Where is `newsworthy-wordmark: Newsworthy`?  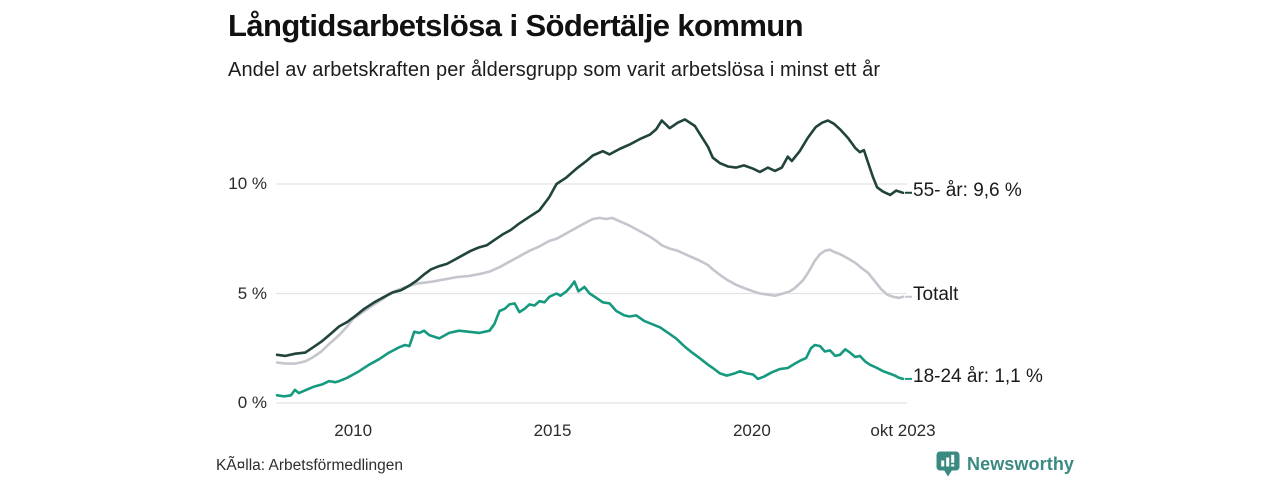 newsworthy-wordmark: Newsworthy is located at coordinates (1021, 463).